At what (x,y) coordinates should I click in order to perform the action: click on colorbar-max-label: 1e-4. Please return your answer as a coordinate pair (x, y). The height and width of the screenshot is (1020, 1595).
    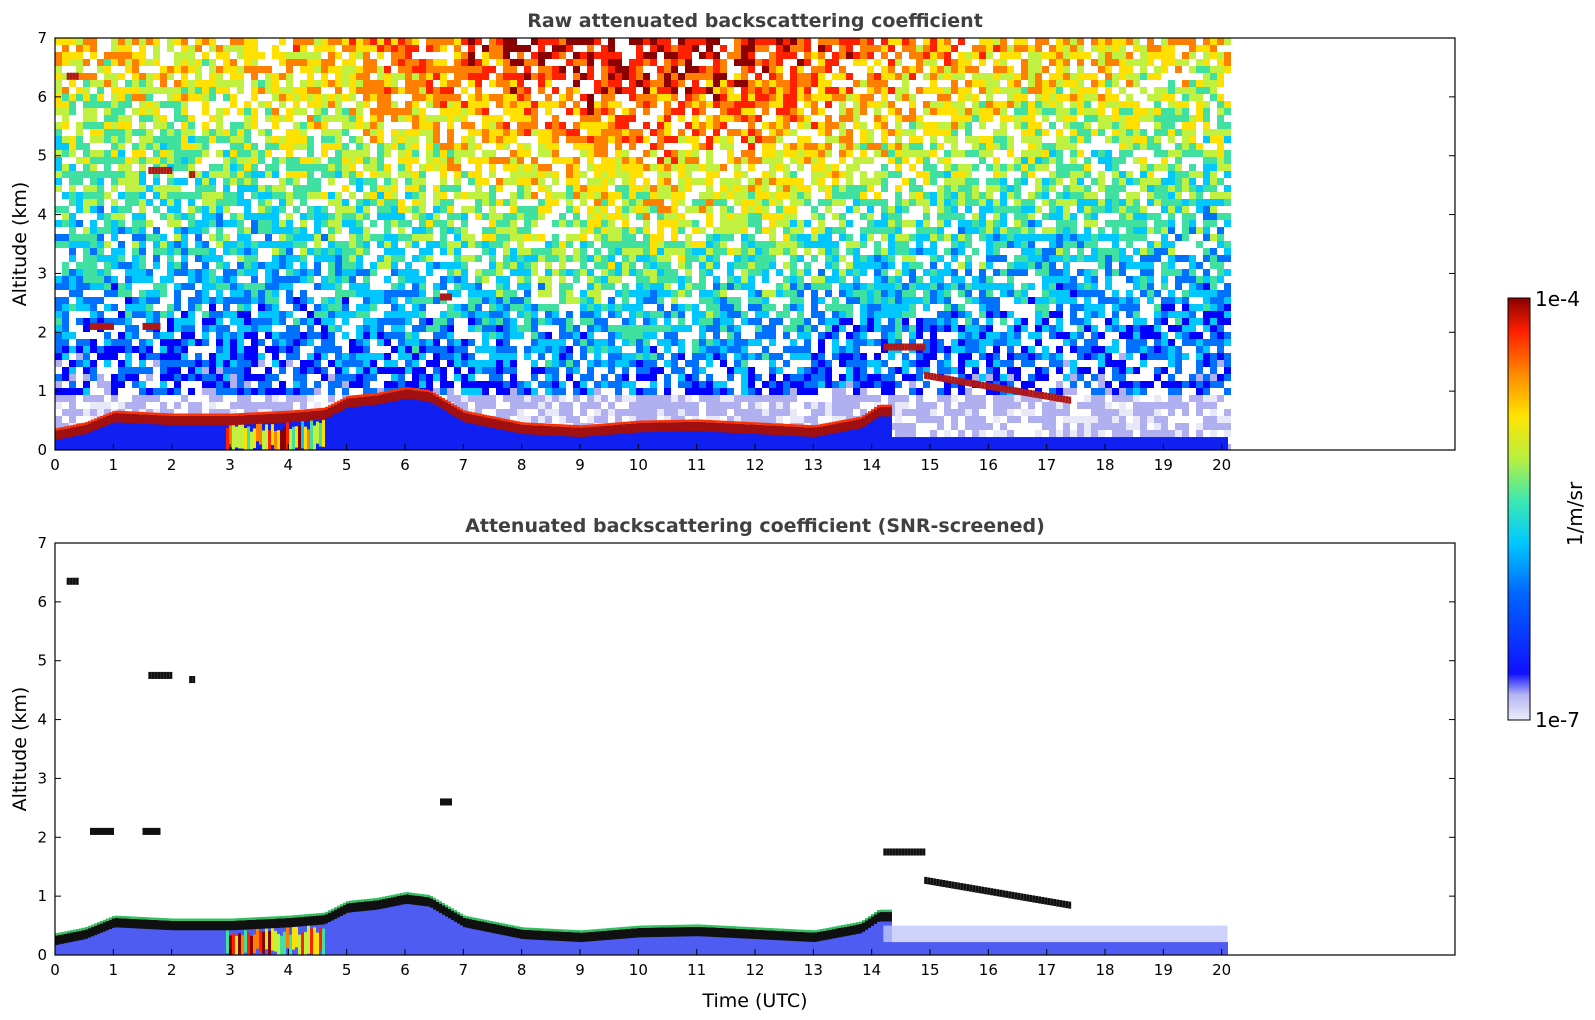
    Looking at the image, I should click on (1557, 299).